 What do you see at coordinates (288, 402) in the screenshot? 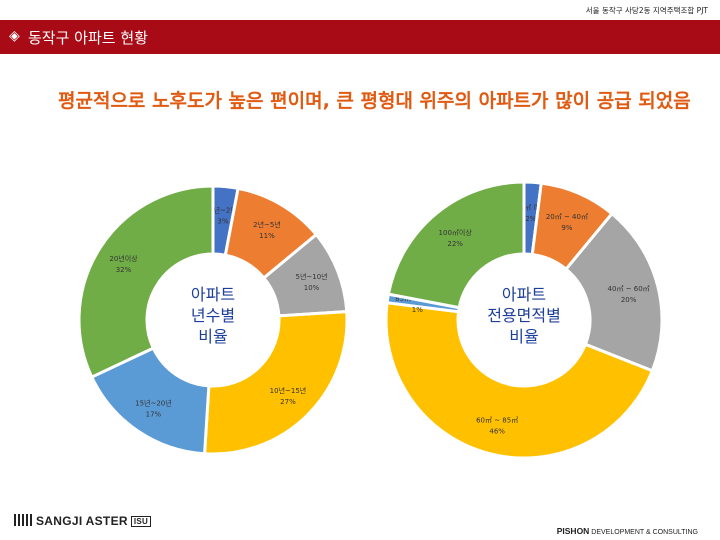
I see `donut-1-value-label-4: 27%` at bounding box center [288, 402].